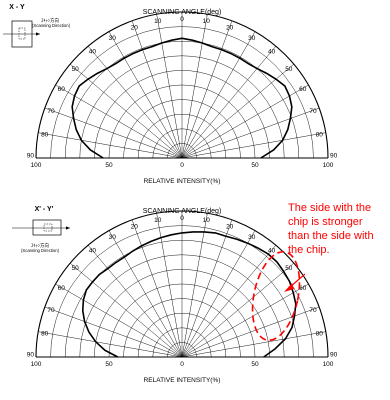  I want to click on device-outline, so click(47, 227).